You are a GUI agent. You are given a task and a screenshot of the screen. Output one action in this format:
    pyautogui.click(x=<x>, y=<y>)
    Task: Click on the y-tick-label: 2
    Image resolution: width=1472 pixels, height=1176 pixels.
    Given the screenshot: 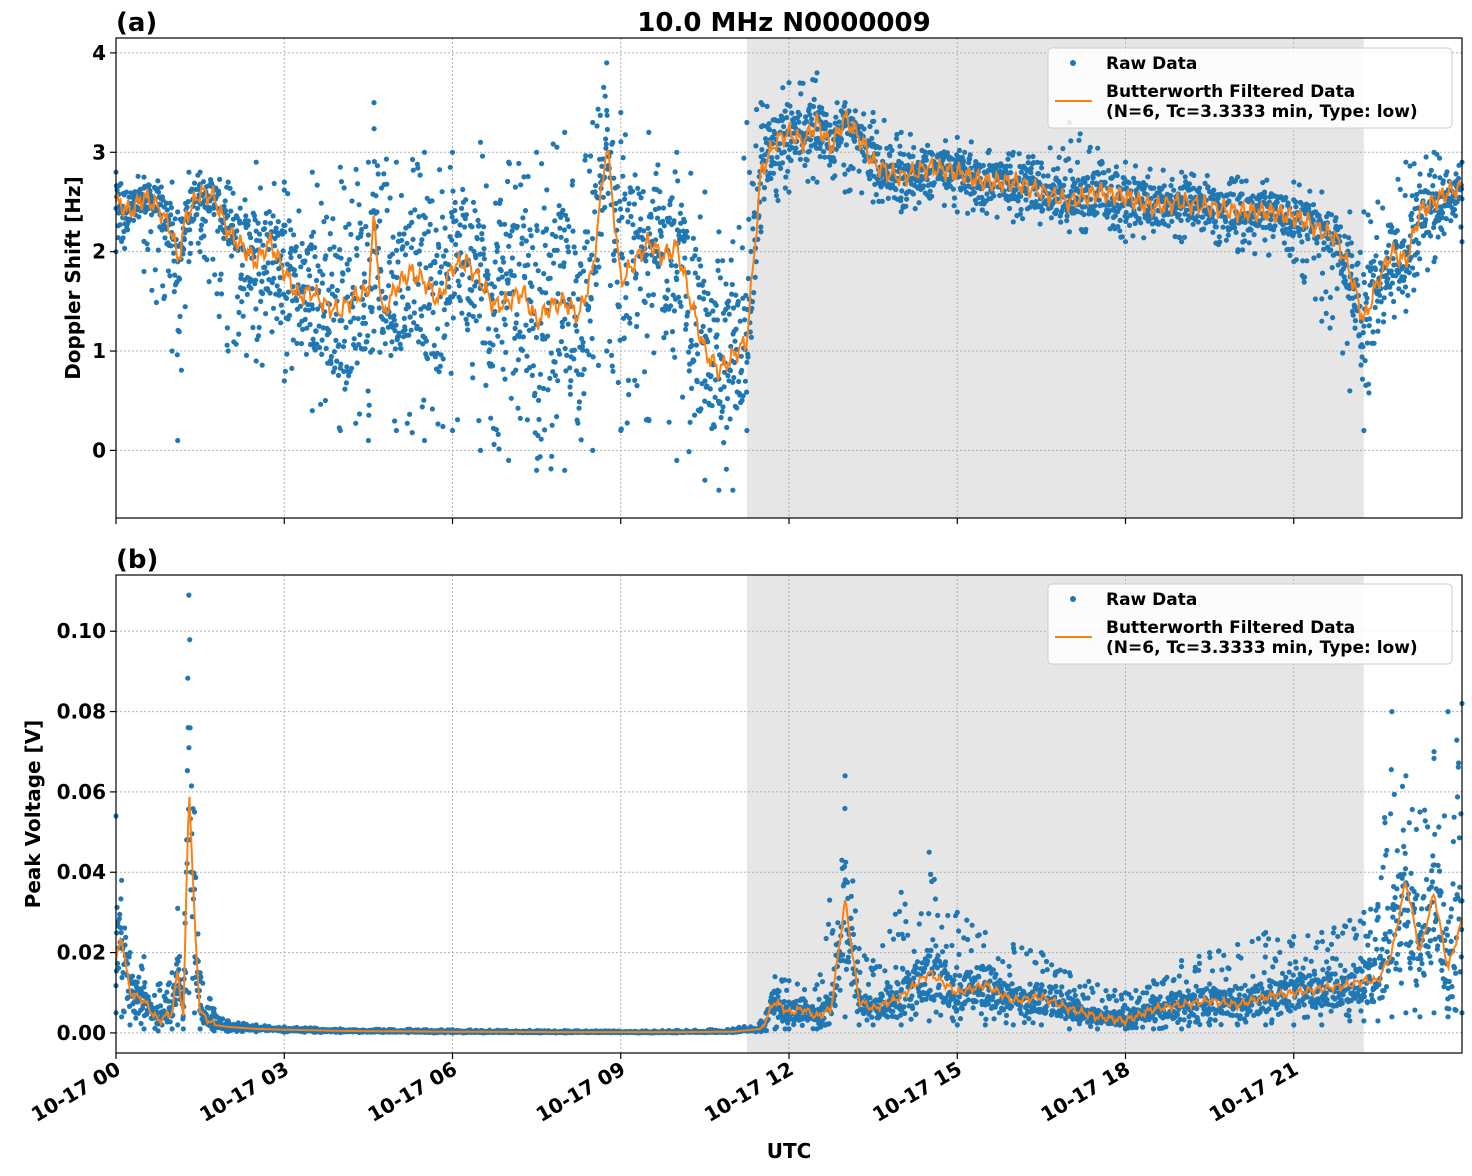 What is the action you would take?
    pyautogui.click(x=99, y=252)
    